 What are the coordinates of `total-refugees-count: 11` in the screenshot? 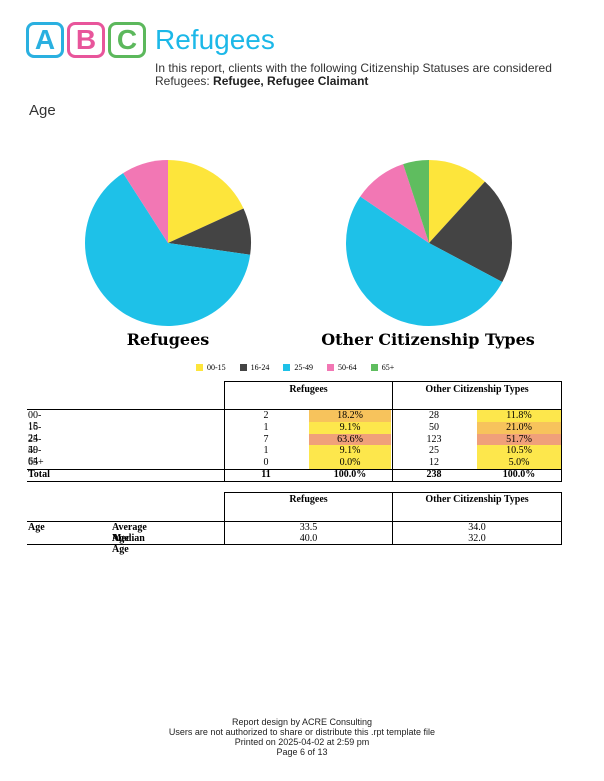 It's located at (266, 474).